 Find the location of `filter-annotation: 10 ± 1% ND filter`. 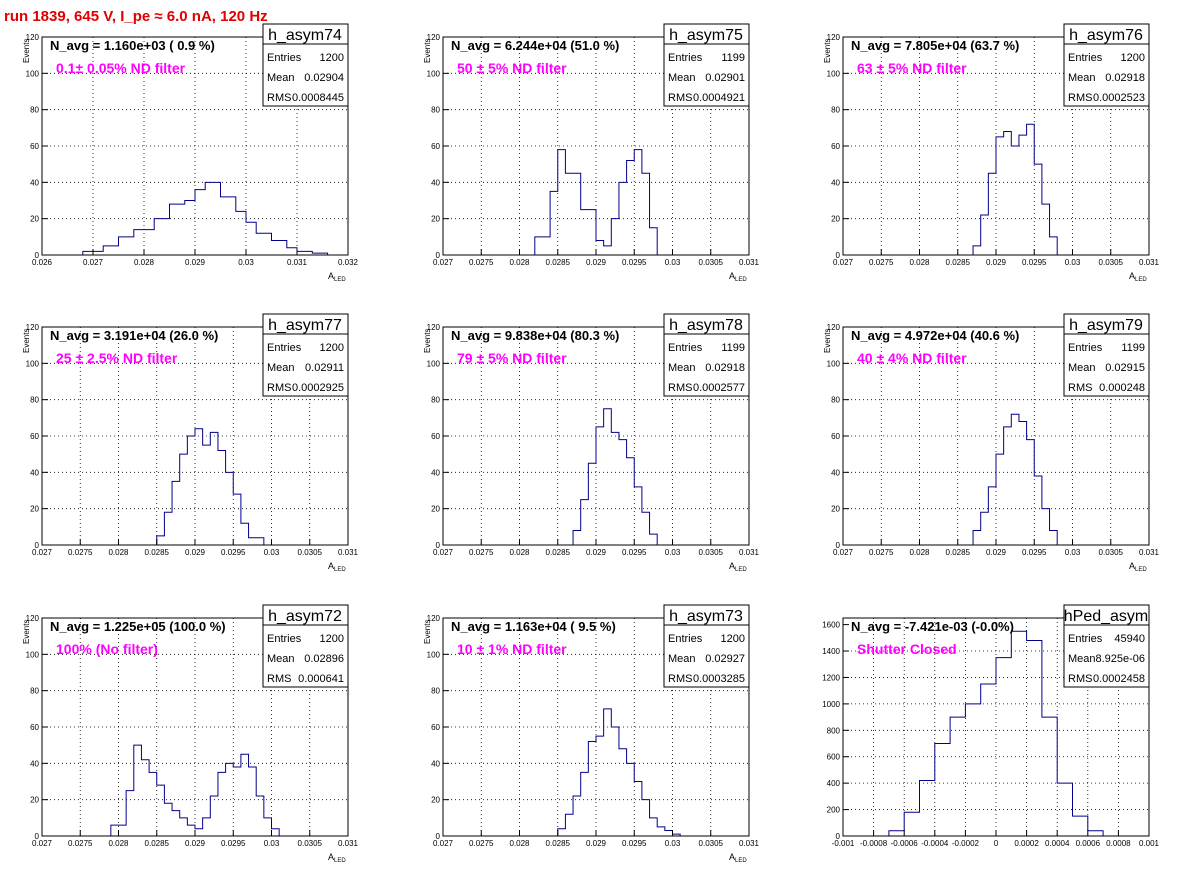

filter-annotation: 10 ± 1% ND filter is located at coordinates (512, 649).